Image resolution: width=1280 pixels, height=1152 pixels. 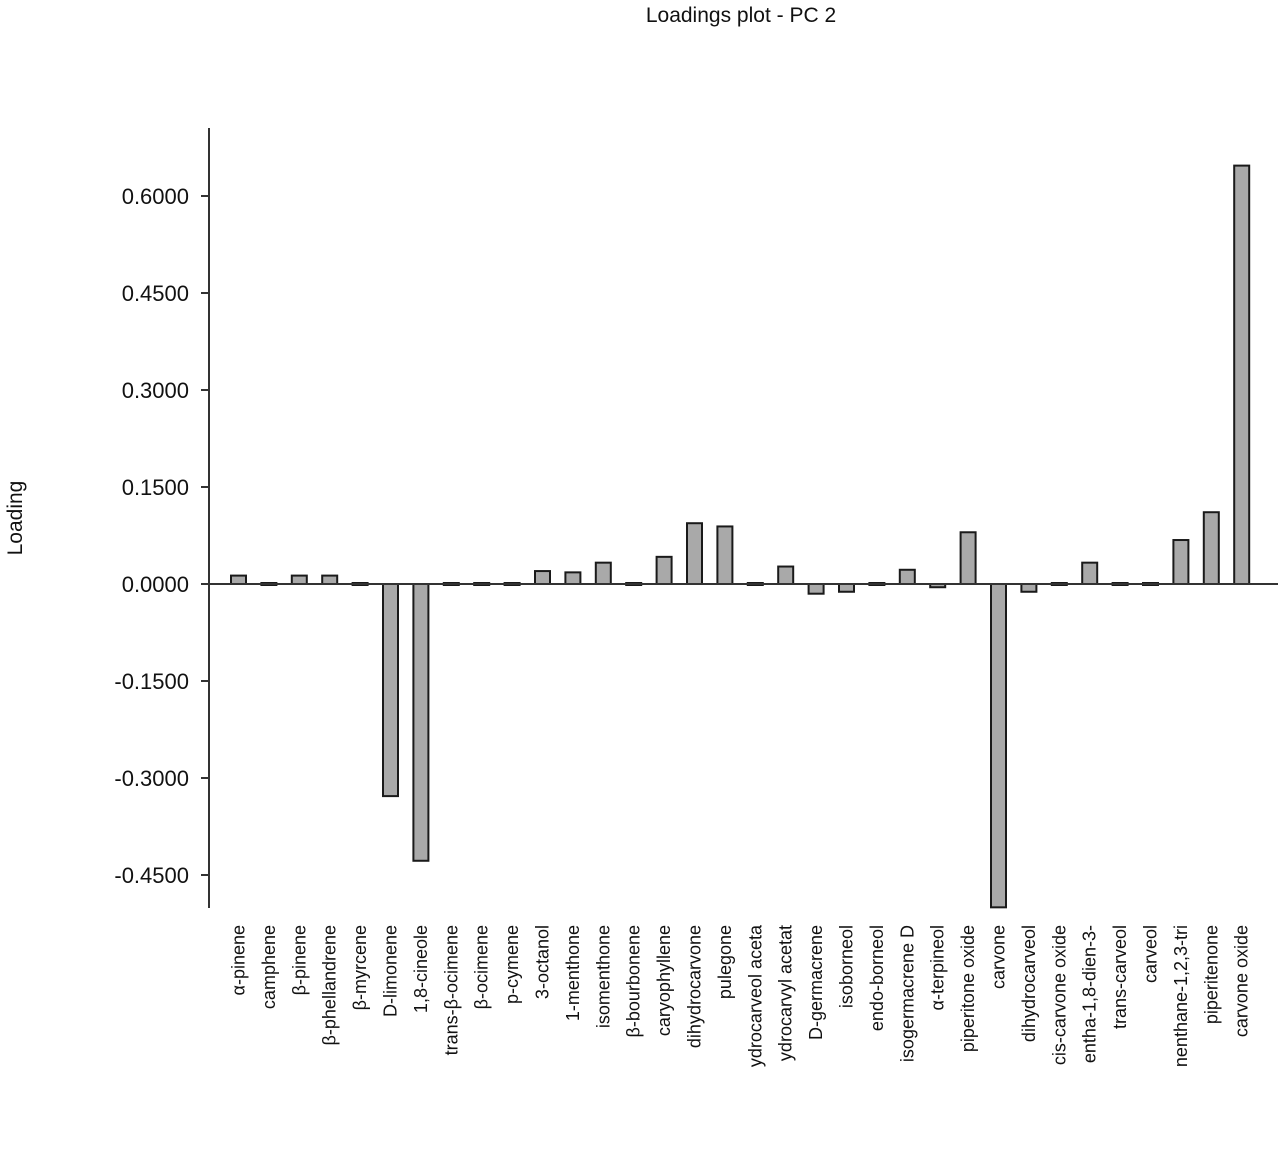 I want to click on x-tick-label: carvone, so click(x=999, y=957).